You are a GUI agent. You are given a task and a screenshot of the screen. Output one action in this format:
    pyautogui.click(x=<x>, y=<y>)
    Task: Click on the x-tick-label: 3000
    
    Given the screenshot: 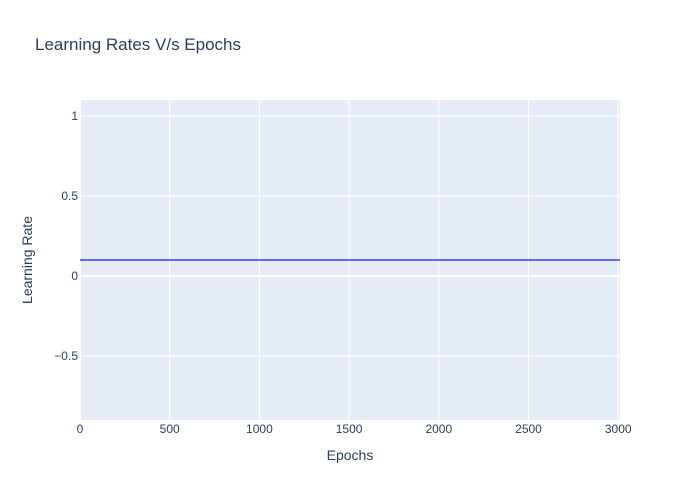 What is the action you would take?
    pyautogui.click(x=618, y=429)
    